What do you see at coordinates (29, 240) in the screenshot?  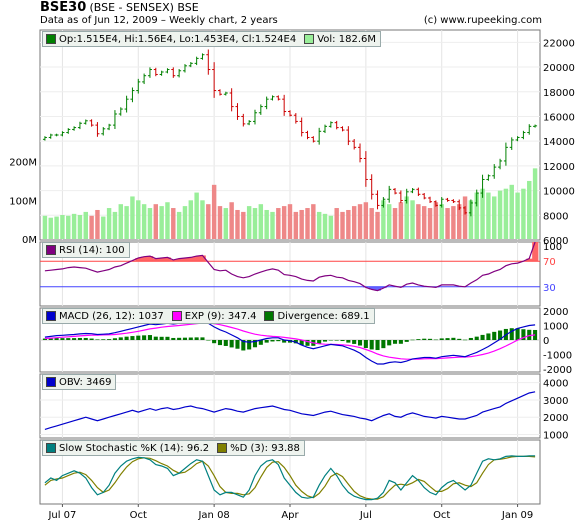 I see `volume-tick-label: 0M` at bounding box center [29, 240].